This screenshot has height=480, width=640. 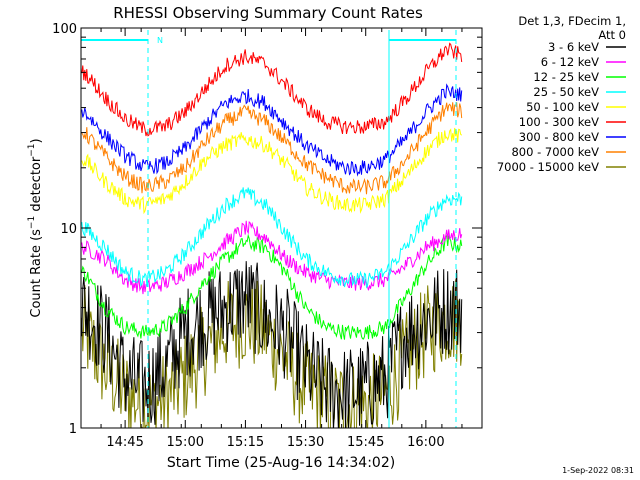 I want to click on y-axis-label-mid: detector, so click(x=36, y=186).